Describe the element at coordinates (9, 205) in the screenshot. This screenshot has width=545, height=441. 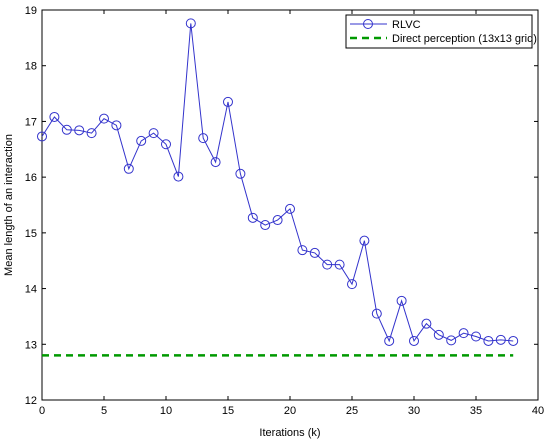
I see `y-axis-label: Mean length of an interaction` at that location.